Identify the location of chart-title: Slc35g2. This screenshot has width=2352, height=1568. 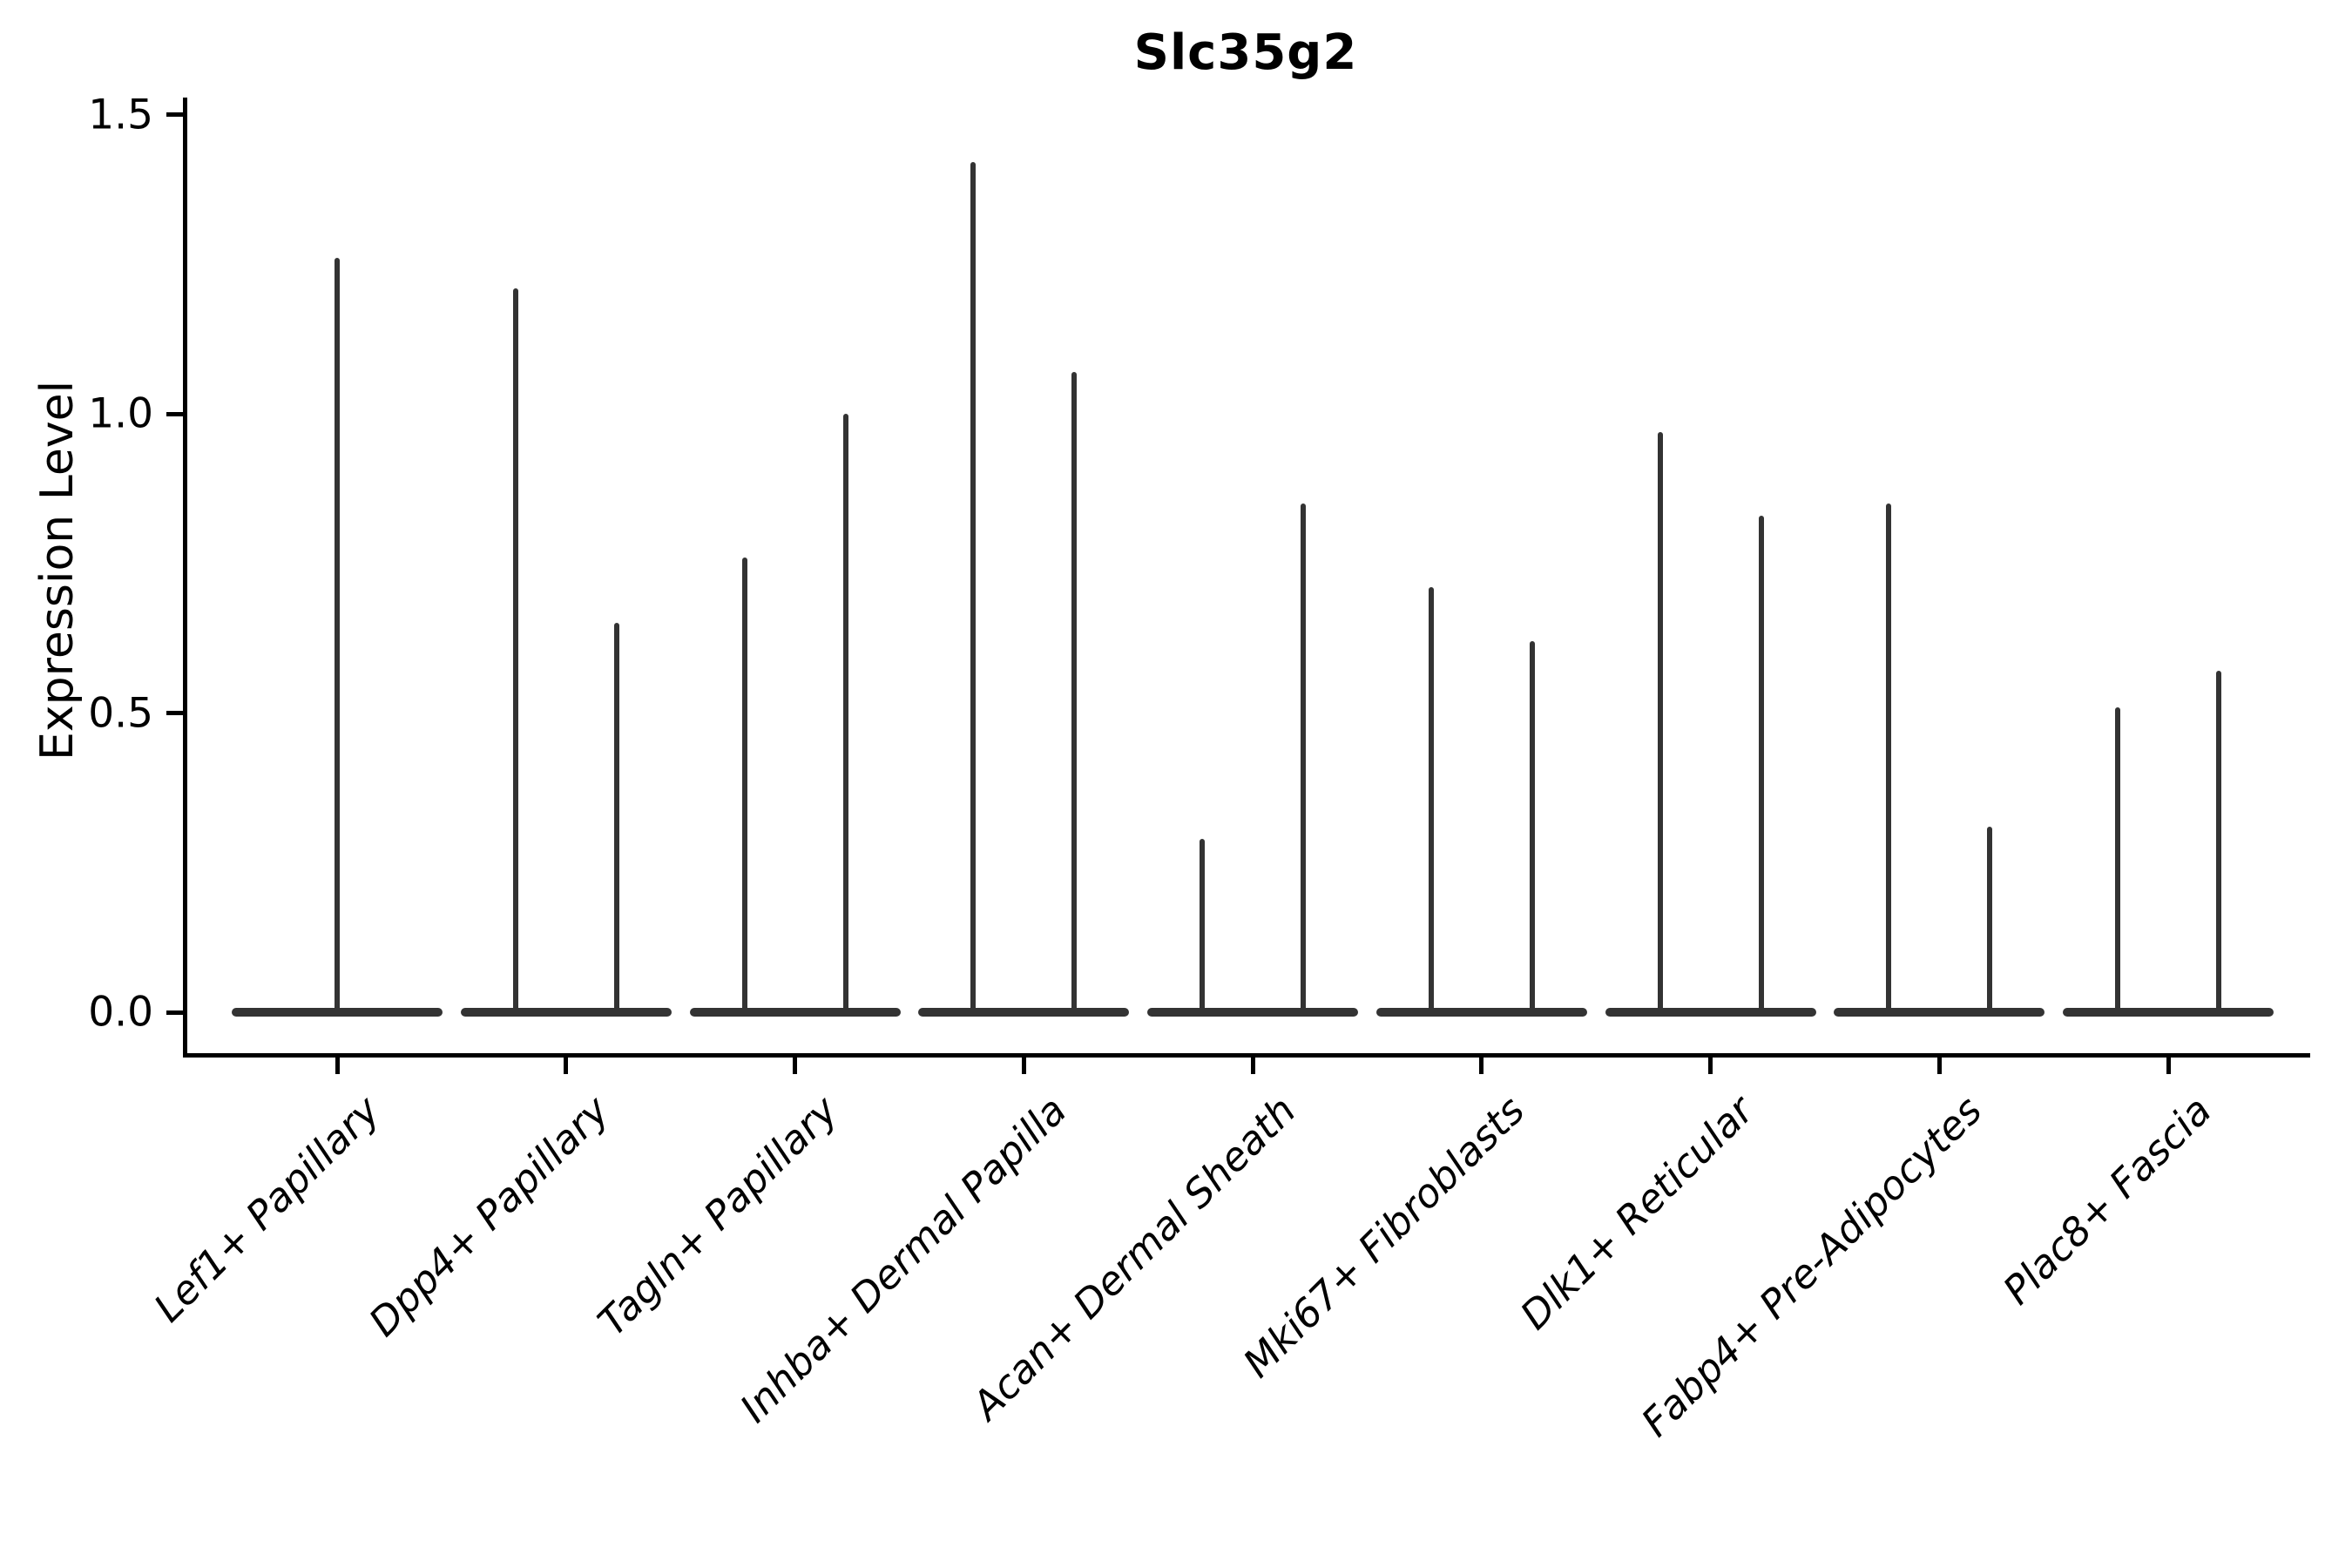
(1245, 52).